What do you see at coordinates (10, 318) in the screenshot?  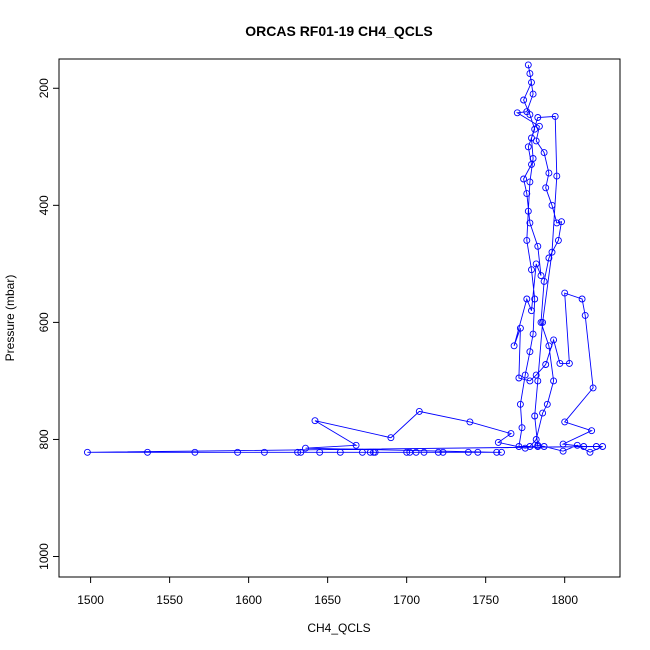 I see `y-axis-label: Pressure (mbar)` at bounding box center [10, 318].